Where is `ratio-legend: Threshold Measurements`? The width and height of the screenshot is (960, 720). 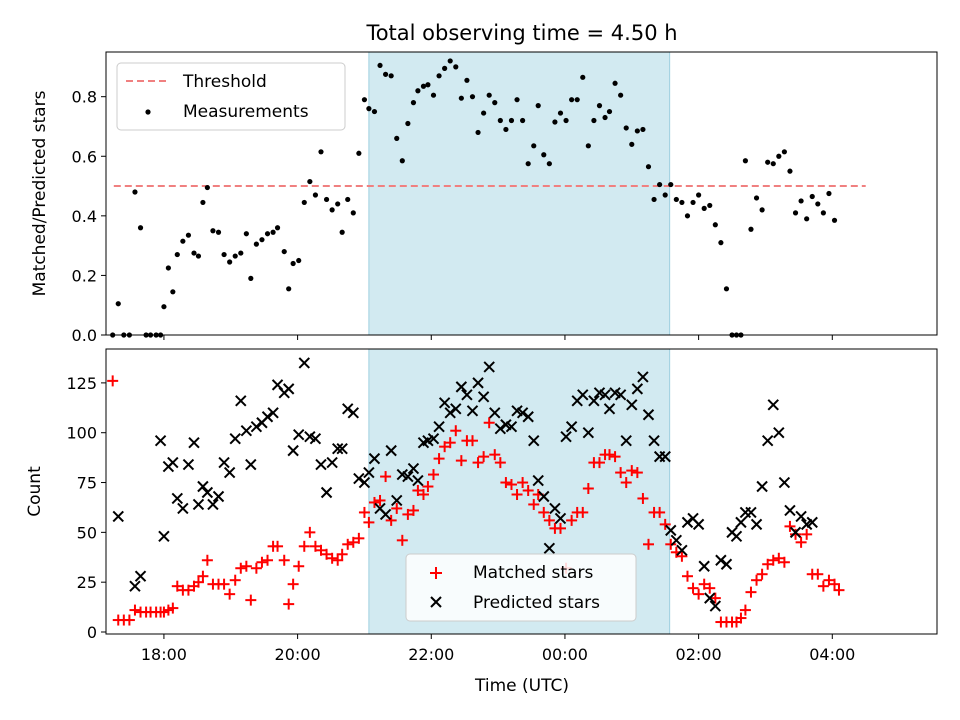
ratio-legend: Threshold Measurements is located at coordinates (231, 96).